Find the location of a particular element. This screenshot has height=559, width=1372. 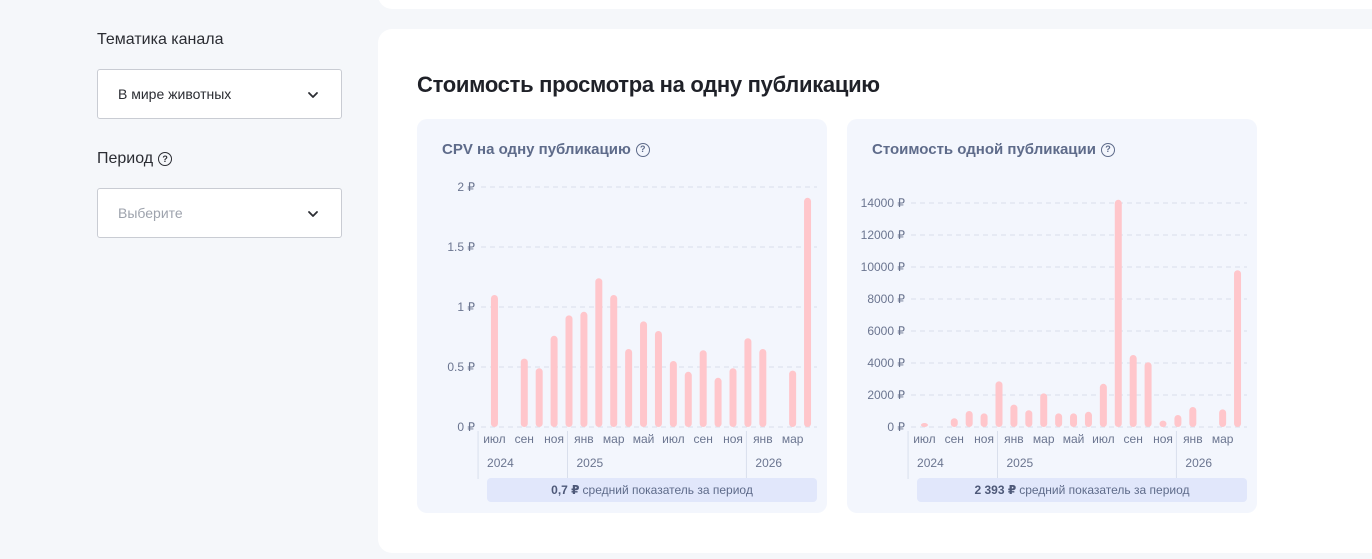

y-tick-label: 1 ₽ is located at coordinates (466, 307).